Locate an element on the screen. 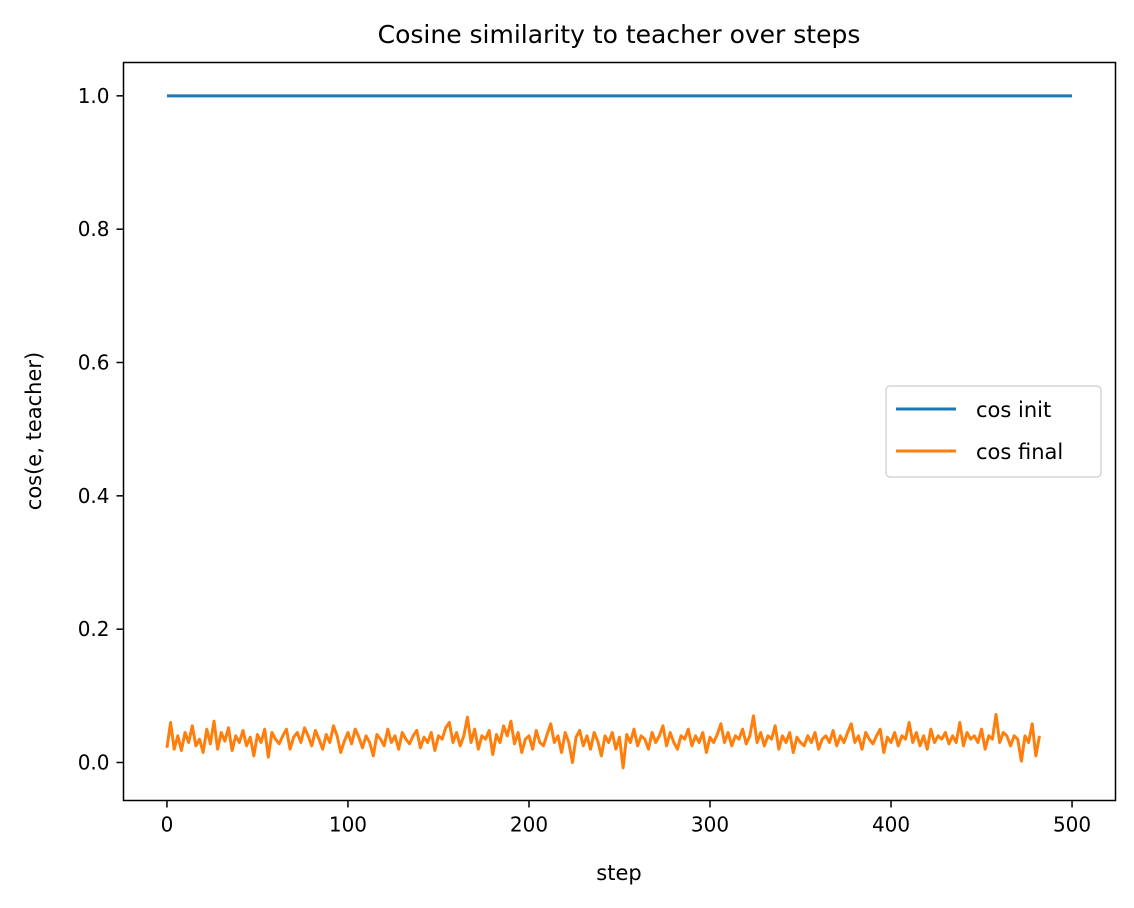  x-tick-label: 0 is located at coordinates (167, 825).